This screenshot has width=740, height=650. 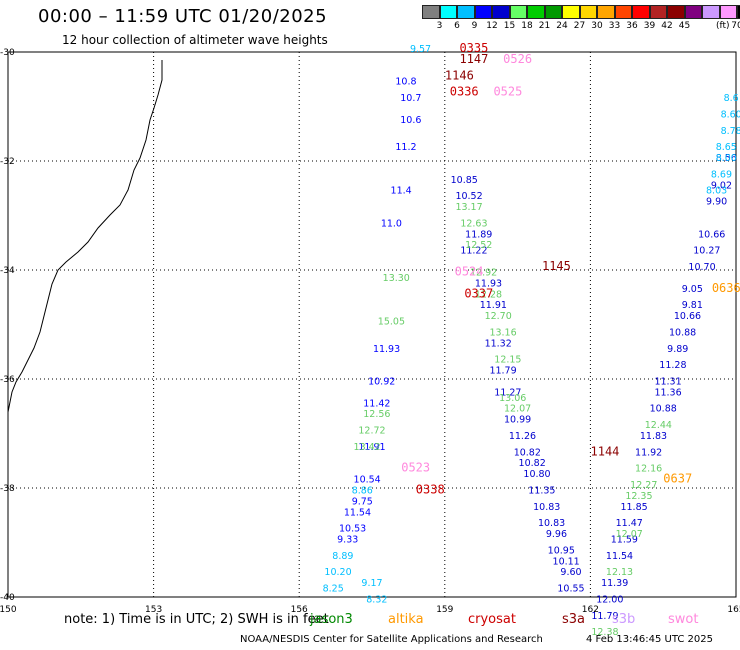 I want to click on wave-height-label: 12.38, so click(x=604, y=632).